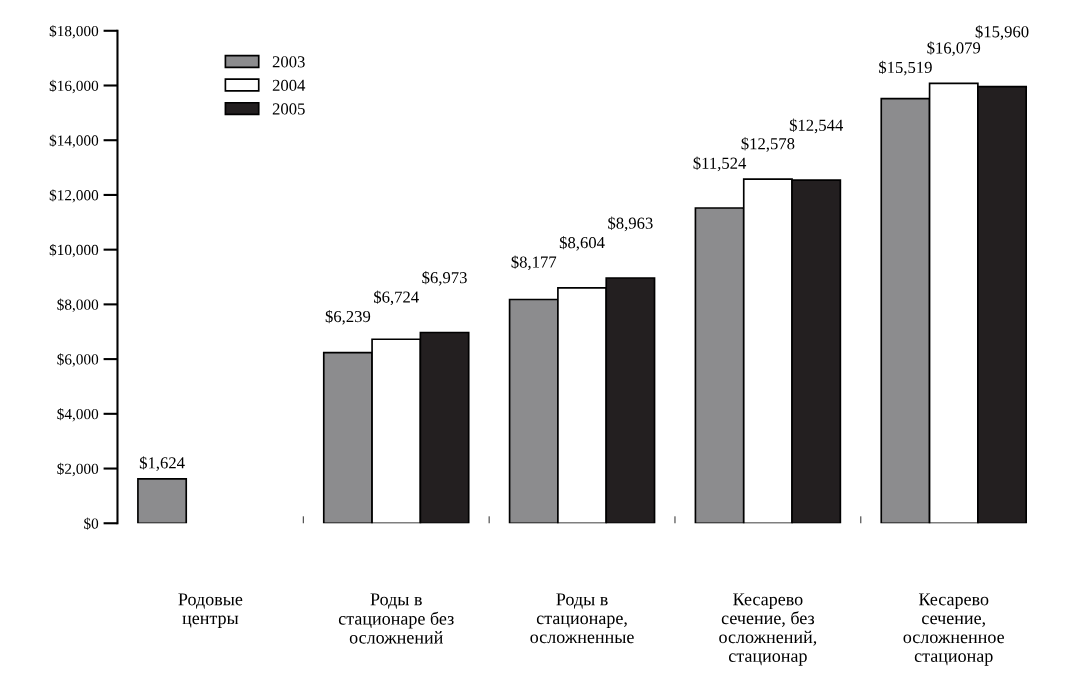  What do you see at coordinates (162, 500) in the screenshot?
I see `bar` at bounding box center [162, 500].